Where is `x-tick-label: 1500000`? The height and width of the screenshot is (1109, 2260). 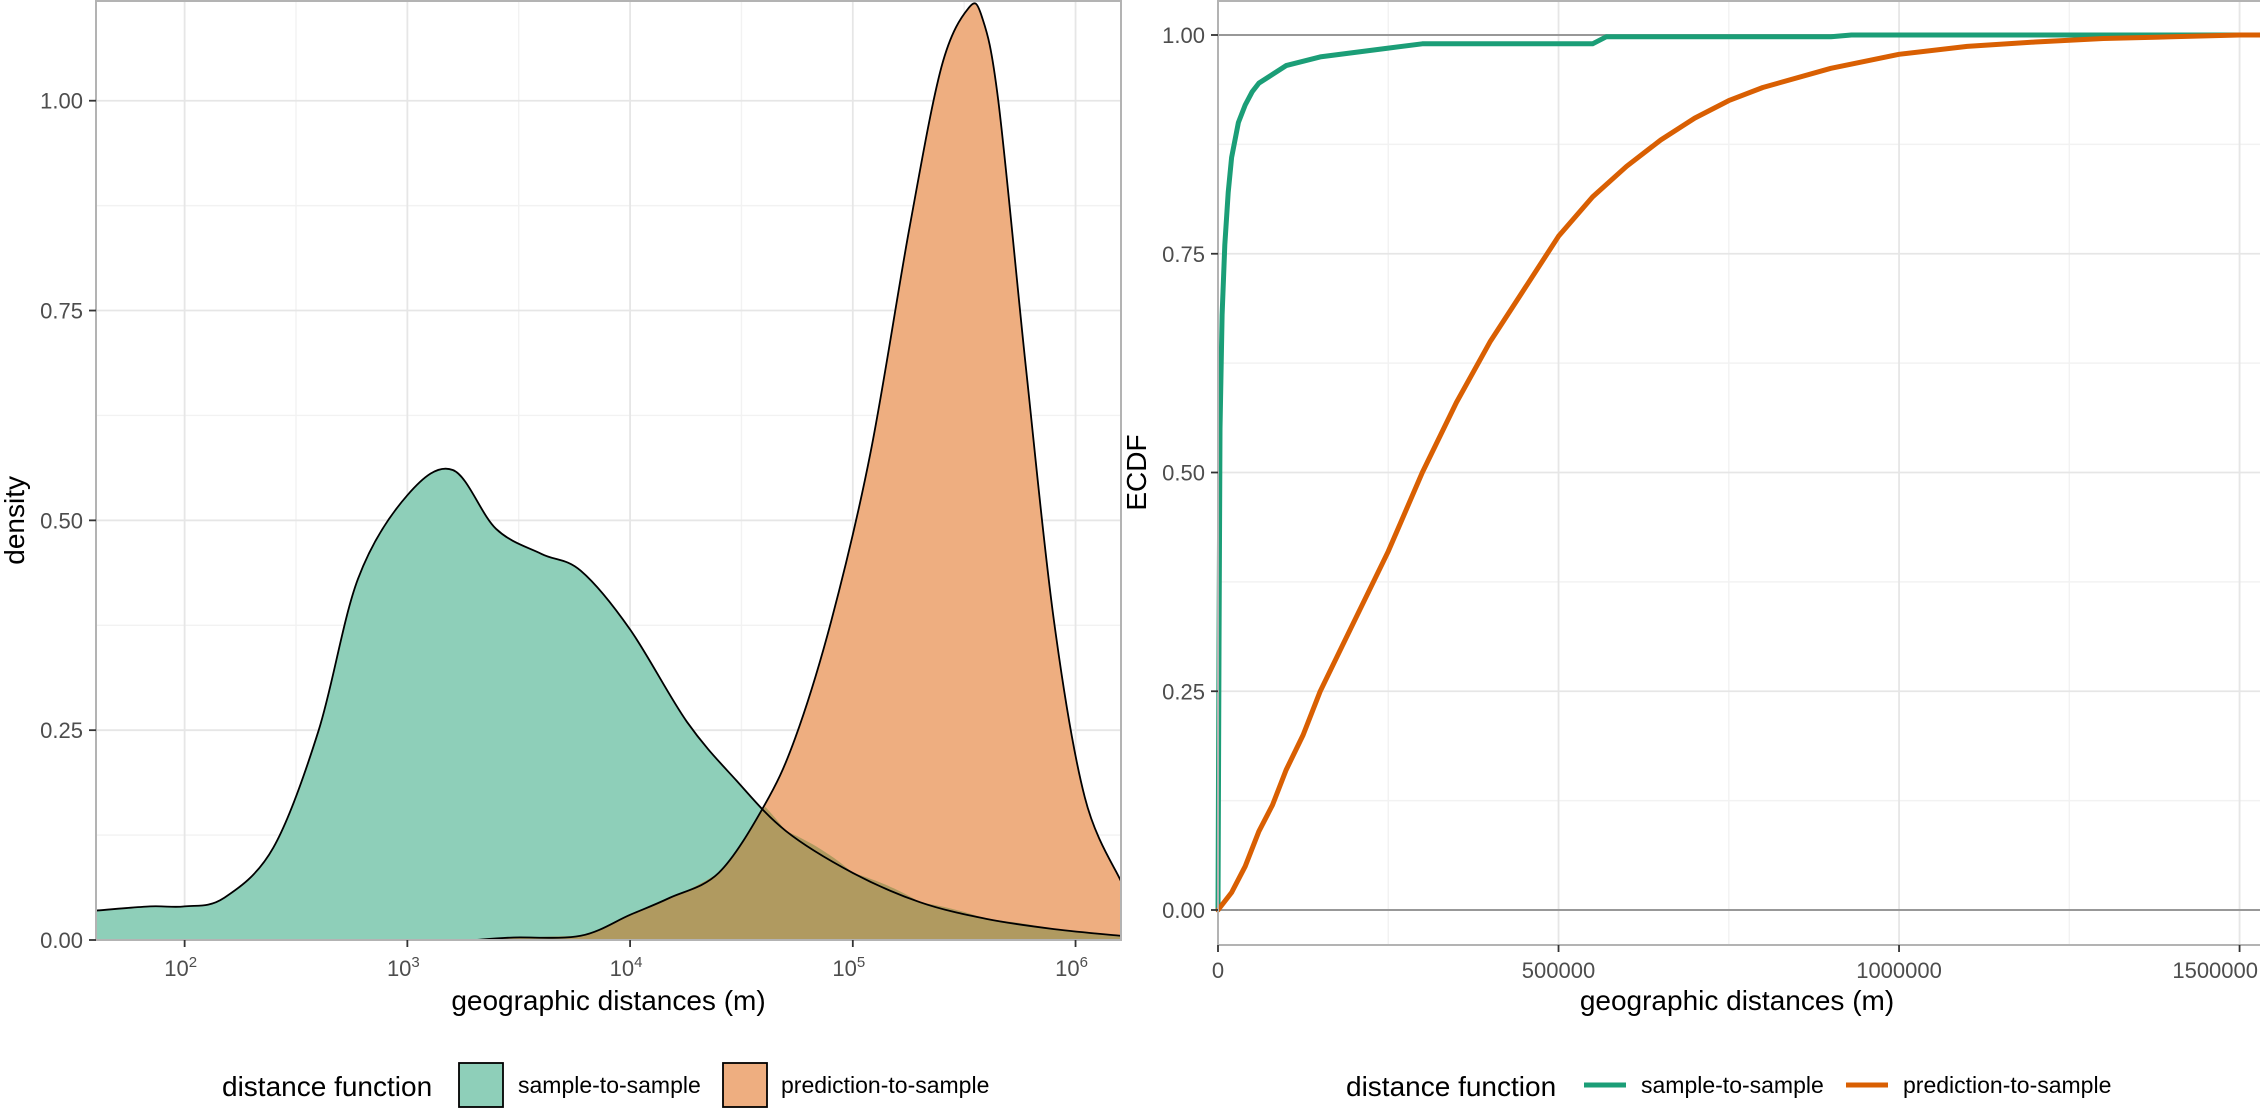
x-tick-label: 1500000 is located at coordinates (2215, 970).